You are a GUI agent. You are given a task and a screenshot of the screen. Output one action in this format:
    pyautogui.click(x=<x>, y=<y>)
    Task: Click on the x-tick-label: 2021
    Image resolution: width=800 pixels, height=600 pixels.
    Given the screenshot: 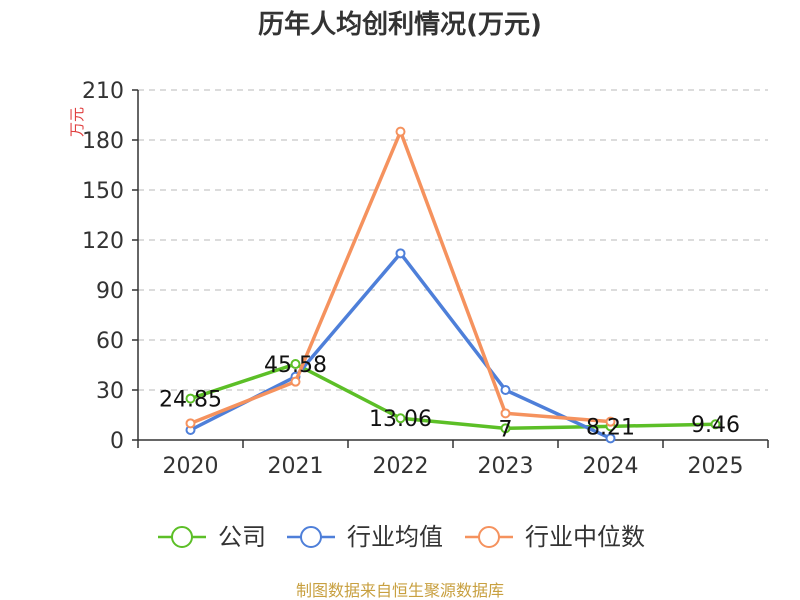 What is the action you would take?
    pyautogui.click(x=296, y=466)
    